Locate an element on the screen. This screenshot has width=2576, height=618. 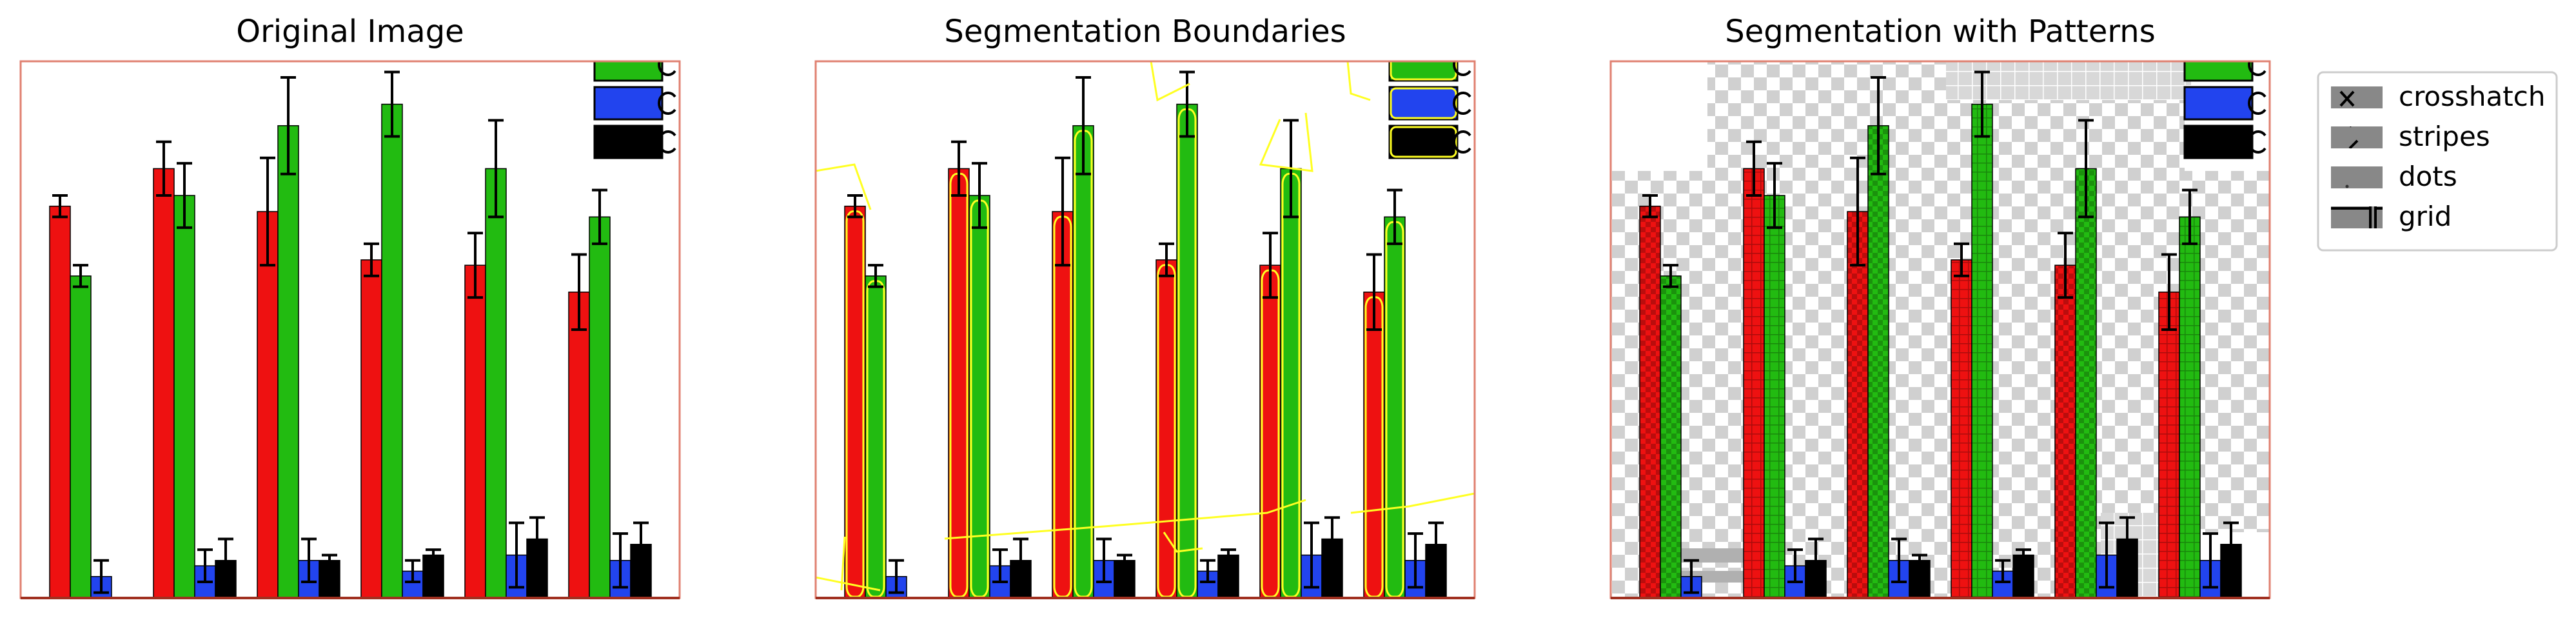
pattern-legend: crosshatch stripes dots grid is located at coordinates (2437, 161).